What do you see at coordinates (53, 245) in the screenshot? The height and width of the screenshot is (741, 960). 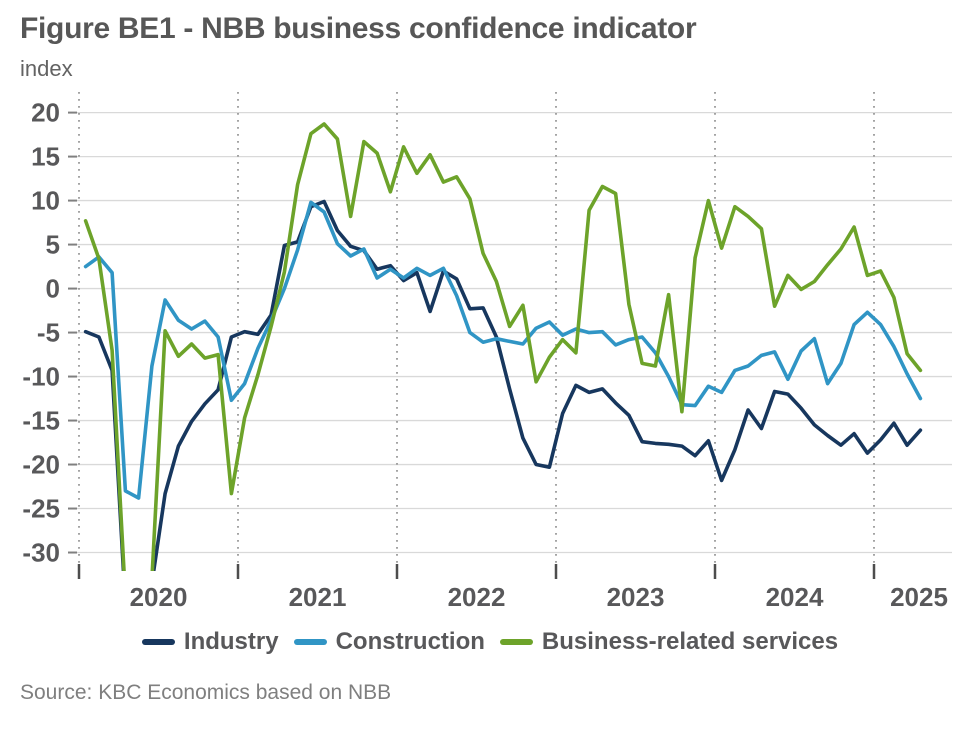 I see `y-axis-label: 5` at bounding box center [53, 245].